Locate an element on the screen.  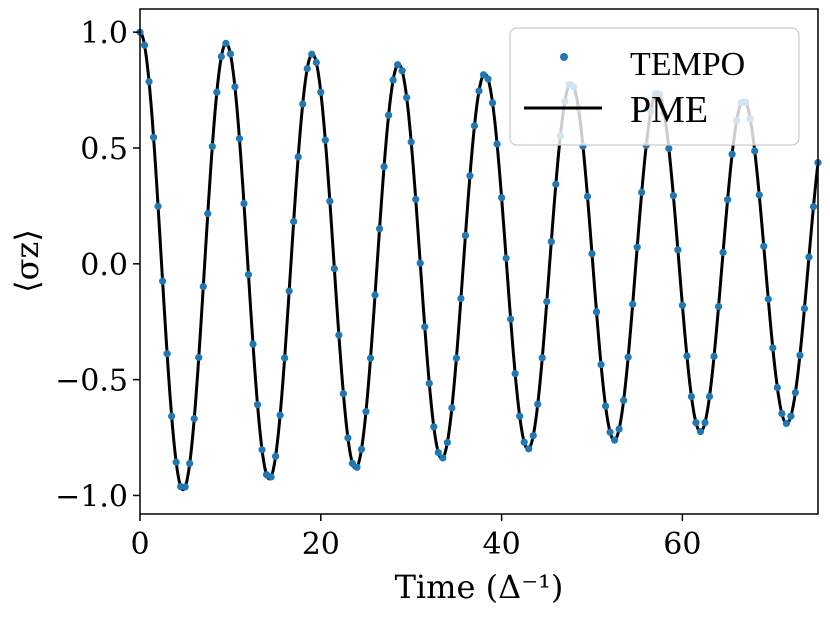
x-axis-label: Time (Δ⁻¹) is located at coordinates (479, 587).